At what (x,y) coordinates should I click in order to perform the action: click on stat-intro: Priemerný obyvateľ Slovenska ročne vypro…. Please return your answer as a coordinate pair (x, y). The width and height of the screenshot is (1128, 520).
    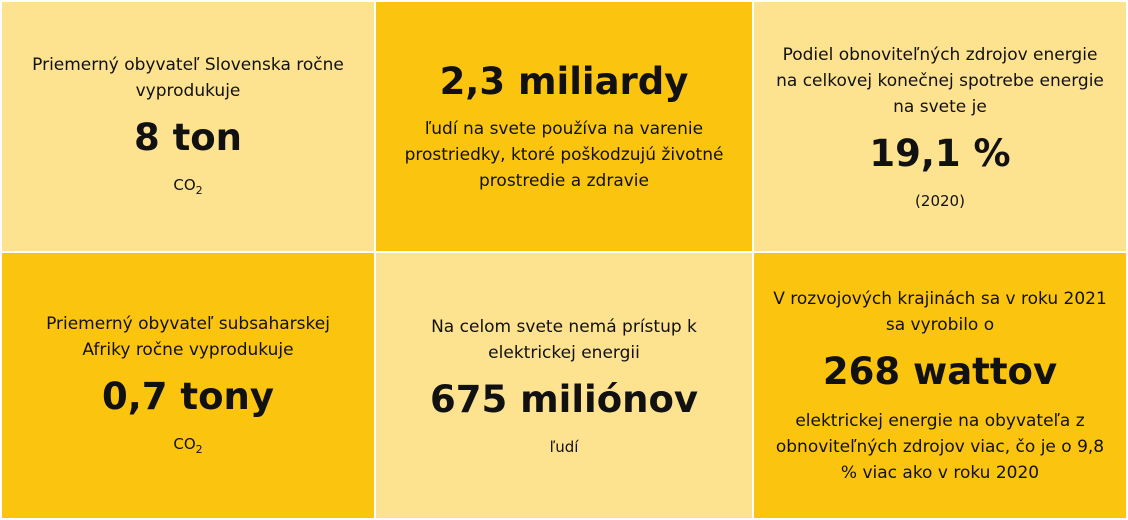
    Looking at the image, I should click on (188, 77).